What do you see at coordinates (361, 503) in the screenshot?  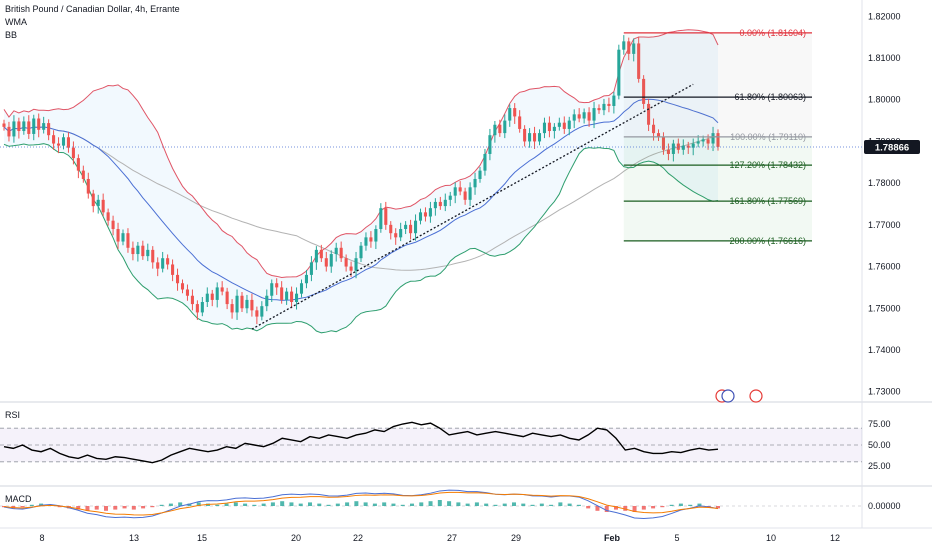 I see `macd-signal-line` at bounding box center [361, 503].